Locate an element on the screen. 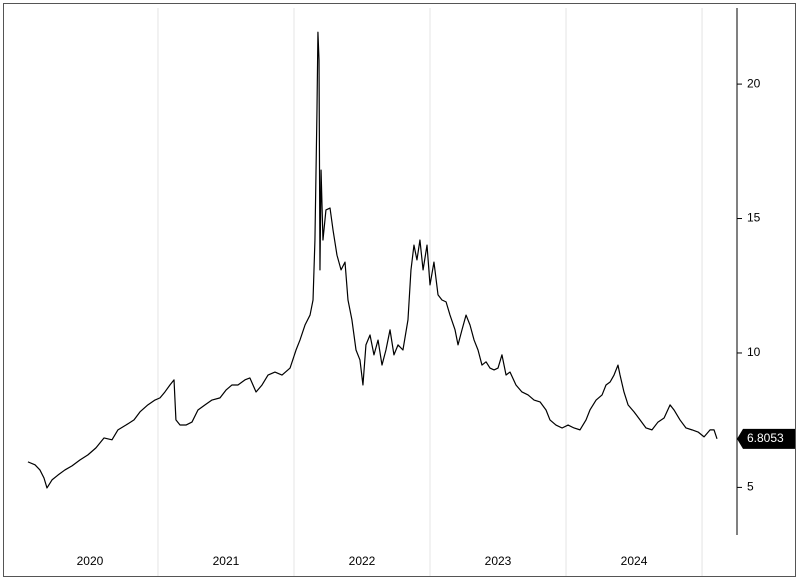 The width and height of the screenshot is (800, 580). last-value-label: 6.8053 is located at coordinates (765, 438).